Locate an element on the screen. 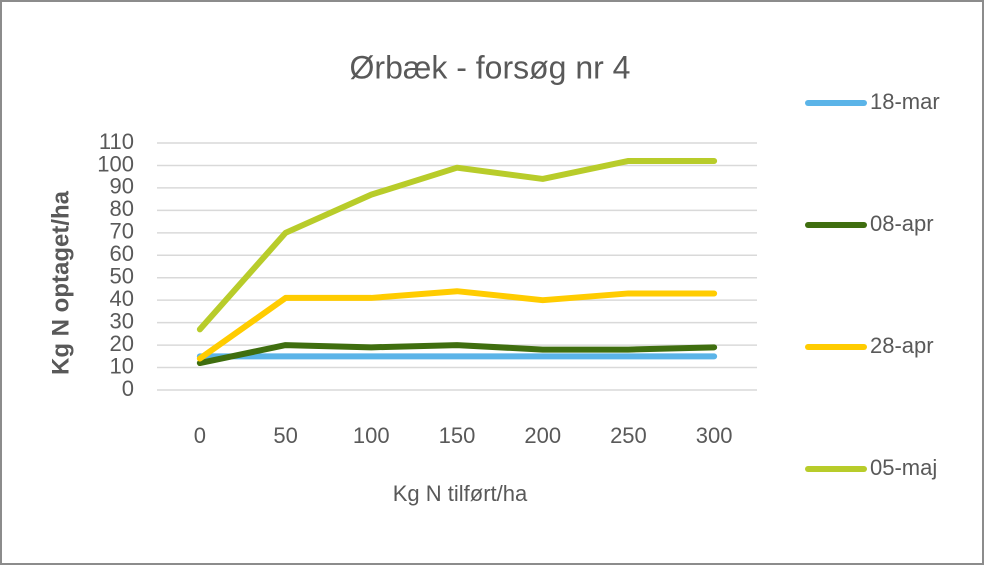  y-tick-label: 70 is located at coordinates (122, 231).